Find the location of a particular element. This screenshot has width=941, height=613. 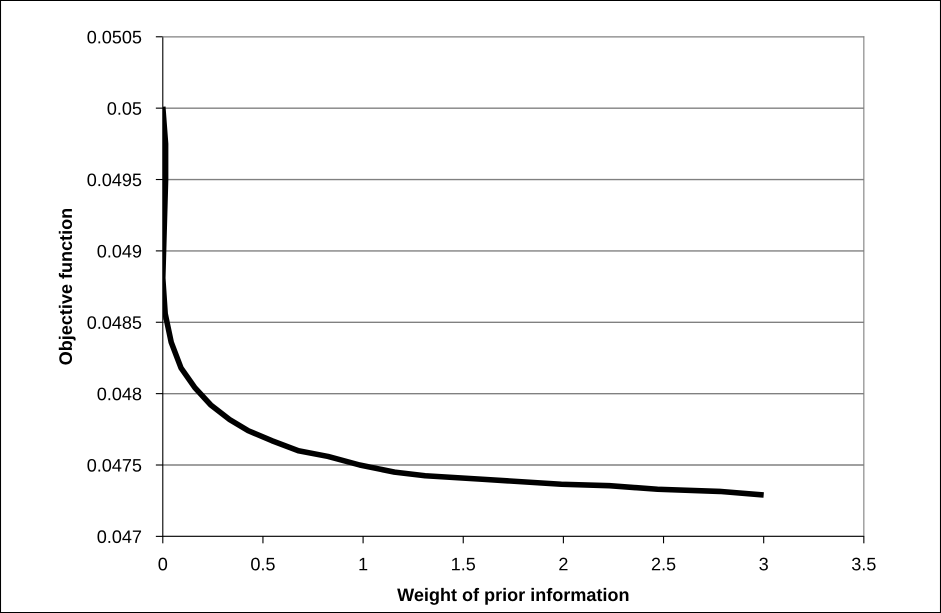

x-tick-label: 0.5 is located at coordinates (263, 564).